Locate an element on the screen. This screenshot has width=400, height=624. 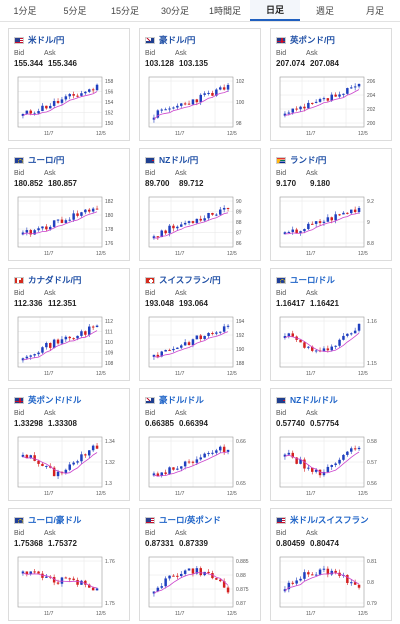
mini-candlestick-chart: 102 100 98 11/7 12/5 is located at coordinates (201, 106).